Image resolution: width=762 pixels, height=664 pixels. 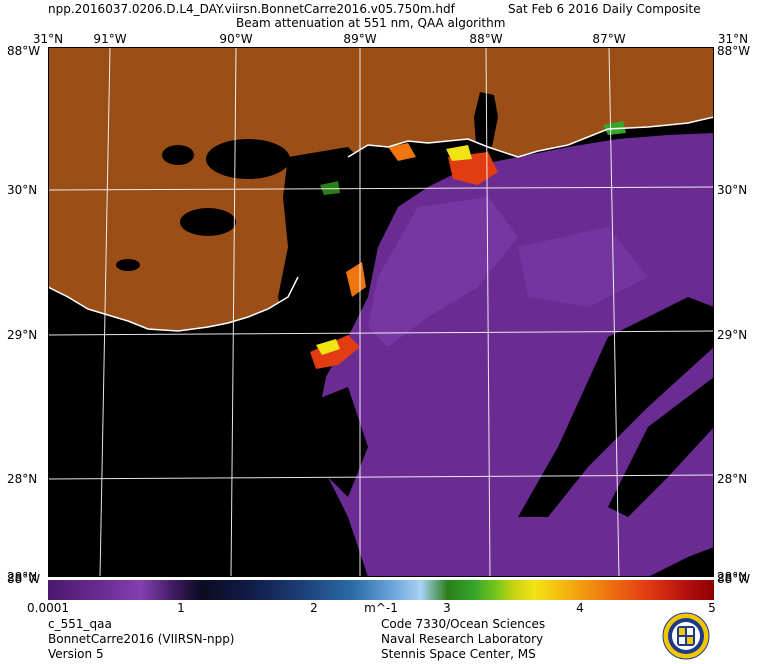 What do you see at coordinates (486, 39) in the screenshot?
I see `lon-tick-88w: 88°W` at bounding box center [486, 39].